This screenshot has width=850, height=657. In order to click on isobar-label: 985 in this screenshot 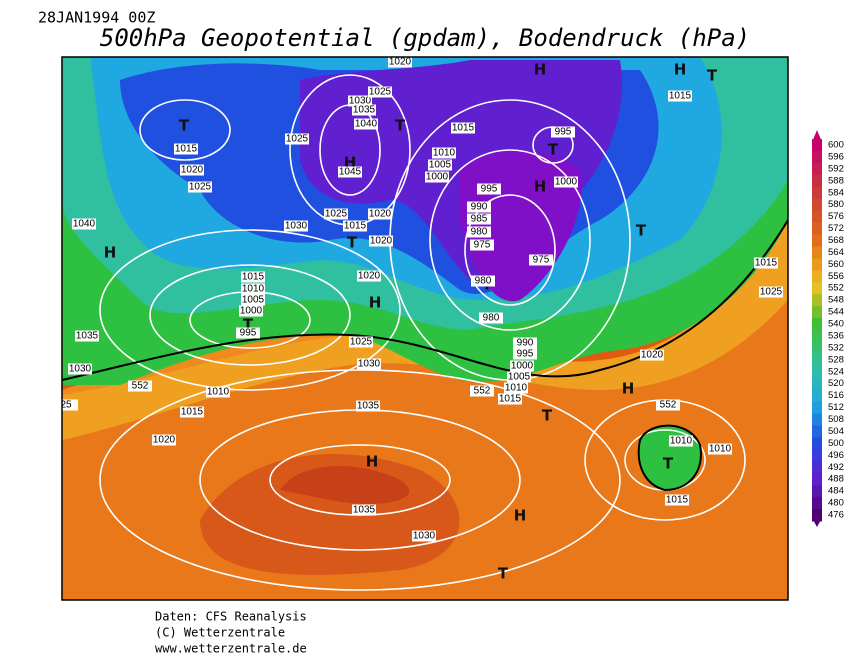, I will do `click(479, 219)`.